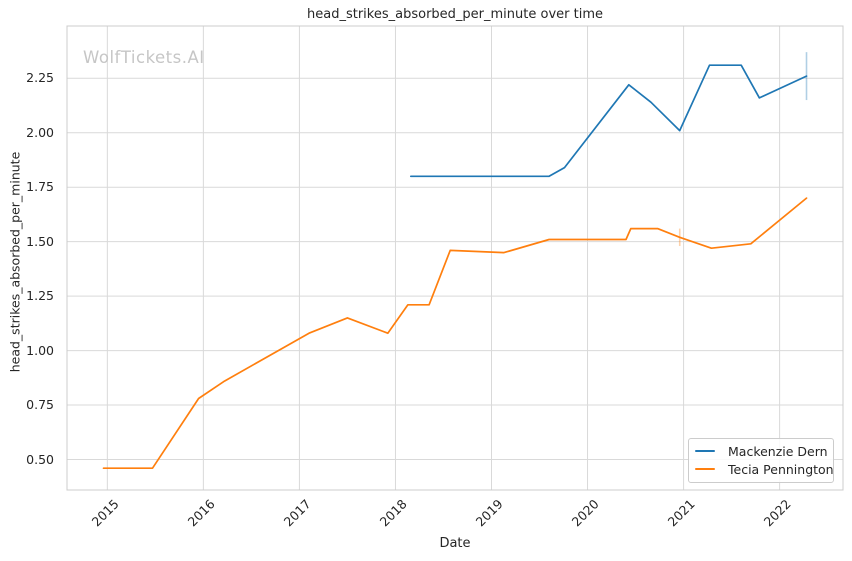 This screenshot has width=852, height=561. What do you see at coordinates (705, 469) in the screenshot?
I see `legend-line-swatch-orange` at bounding box center [705, 469].